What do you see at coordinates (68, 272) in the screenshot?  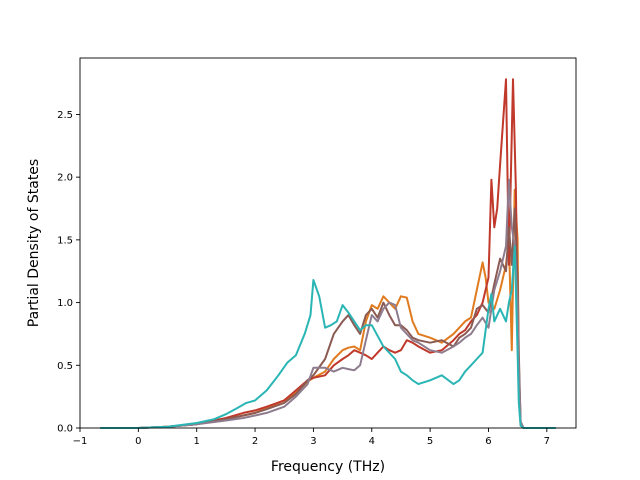 I see `y-axis: 0.0 0.5 1.0 1.5 2.0 2.5` at bounding box center [68, 272].